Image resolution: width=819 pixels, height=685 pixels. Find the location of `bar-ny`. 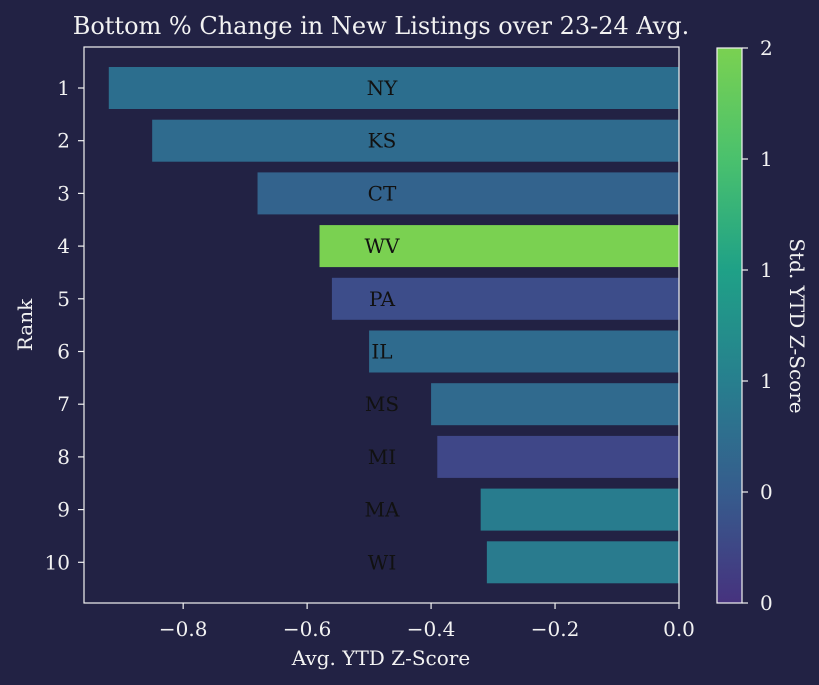

bar-ny is located at coordinates (393, 88).